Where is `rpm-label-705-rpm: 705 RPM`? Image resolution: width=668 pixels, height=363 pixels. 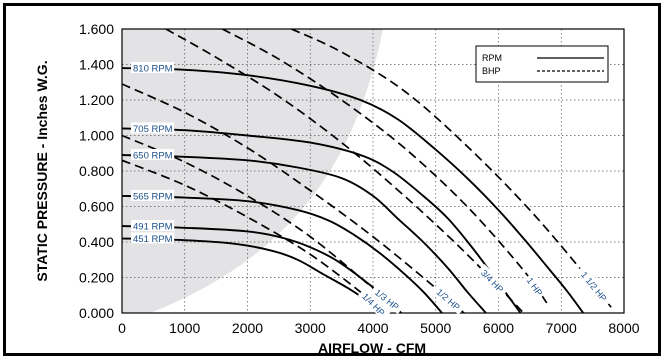
rpm-label-705-rpm: 705 RPM is located at coordinates (153, 129).